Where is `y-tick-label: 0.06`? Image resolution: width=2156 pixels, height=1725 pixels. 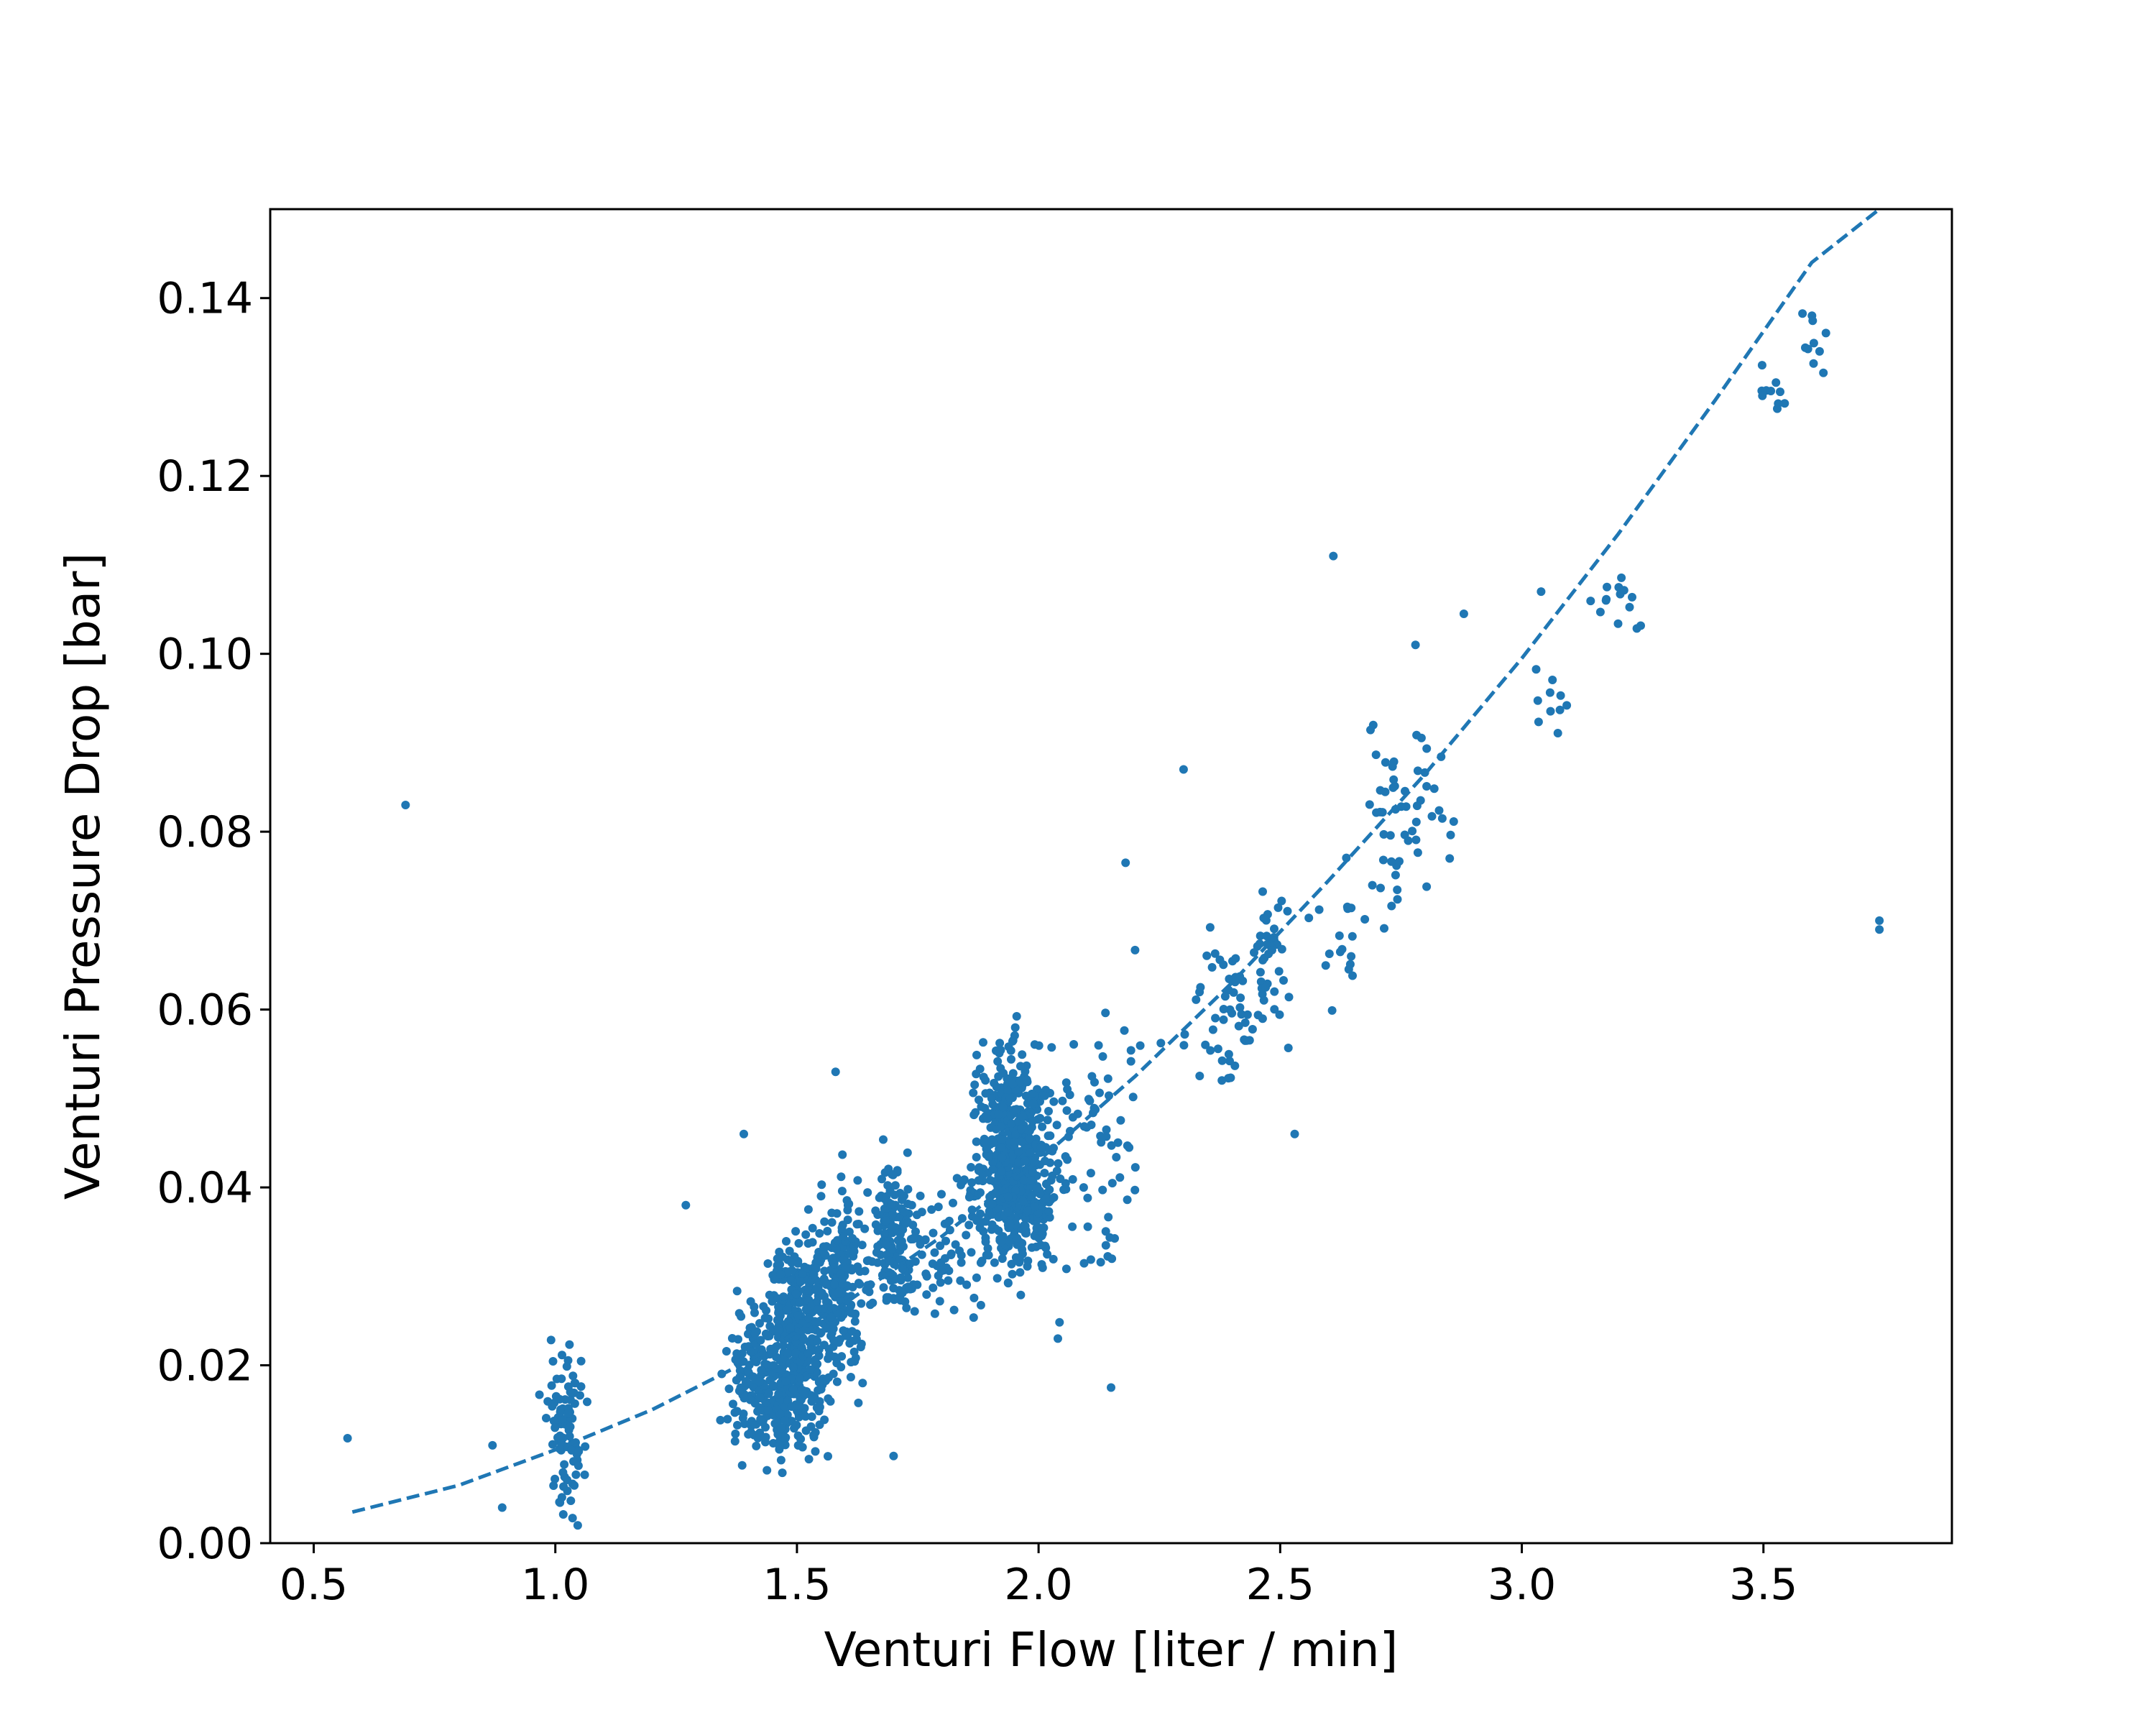 y-tick-label: 0.06 is located at coordinates (205, 1010).